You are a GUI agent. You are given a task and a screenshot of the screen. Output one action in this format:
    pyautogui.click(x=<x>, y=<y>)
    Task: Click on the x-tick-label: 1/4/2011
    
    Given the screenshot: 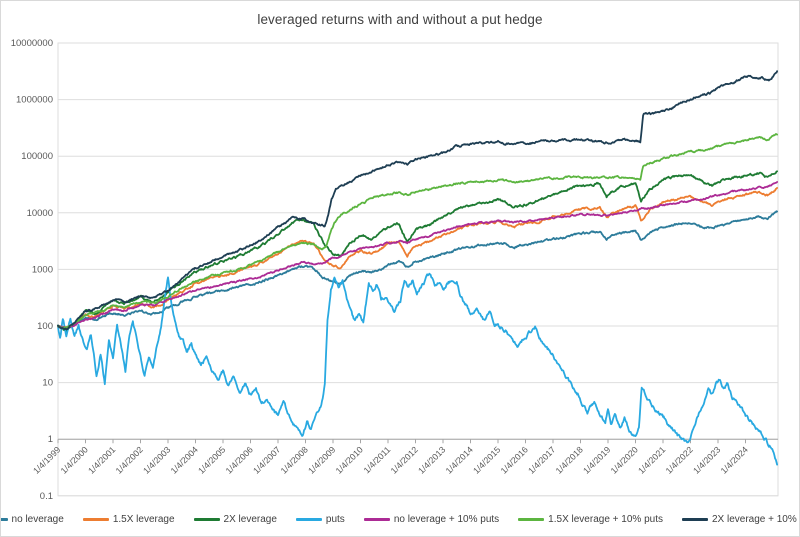 What is the action you would take?
    pyautogui.click(x=377, y=459)
    